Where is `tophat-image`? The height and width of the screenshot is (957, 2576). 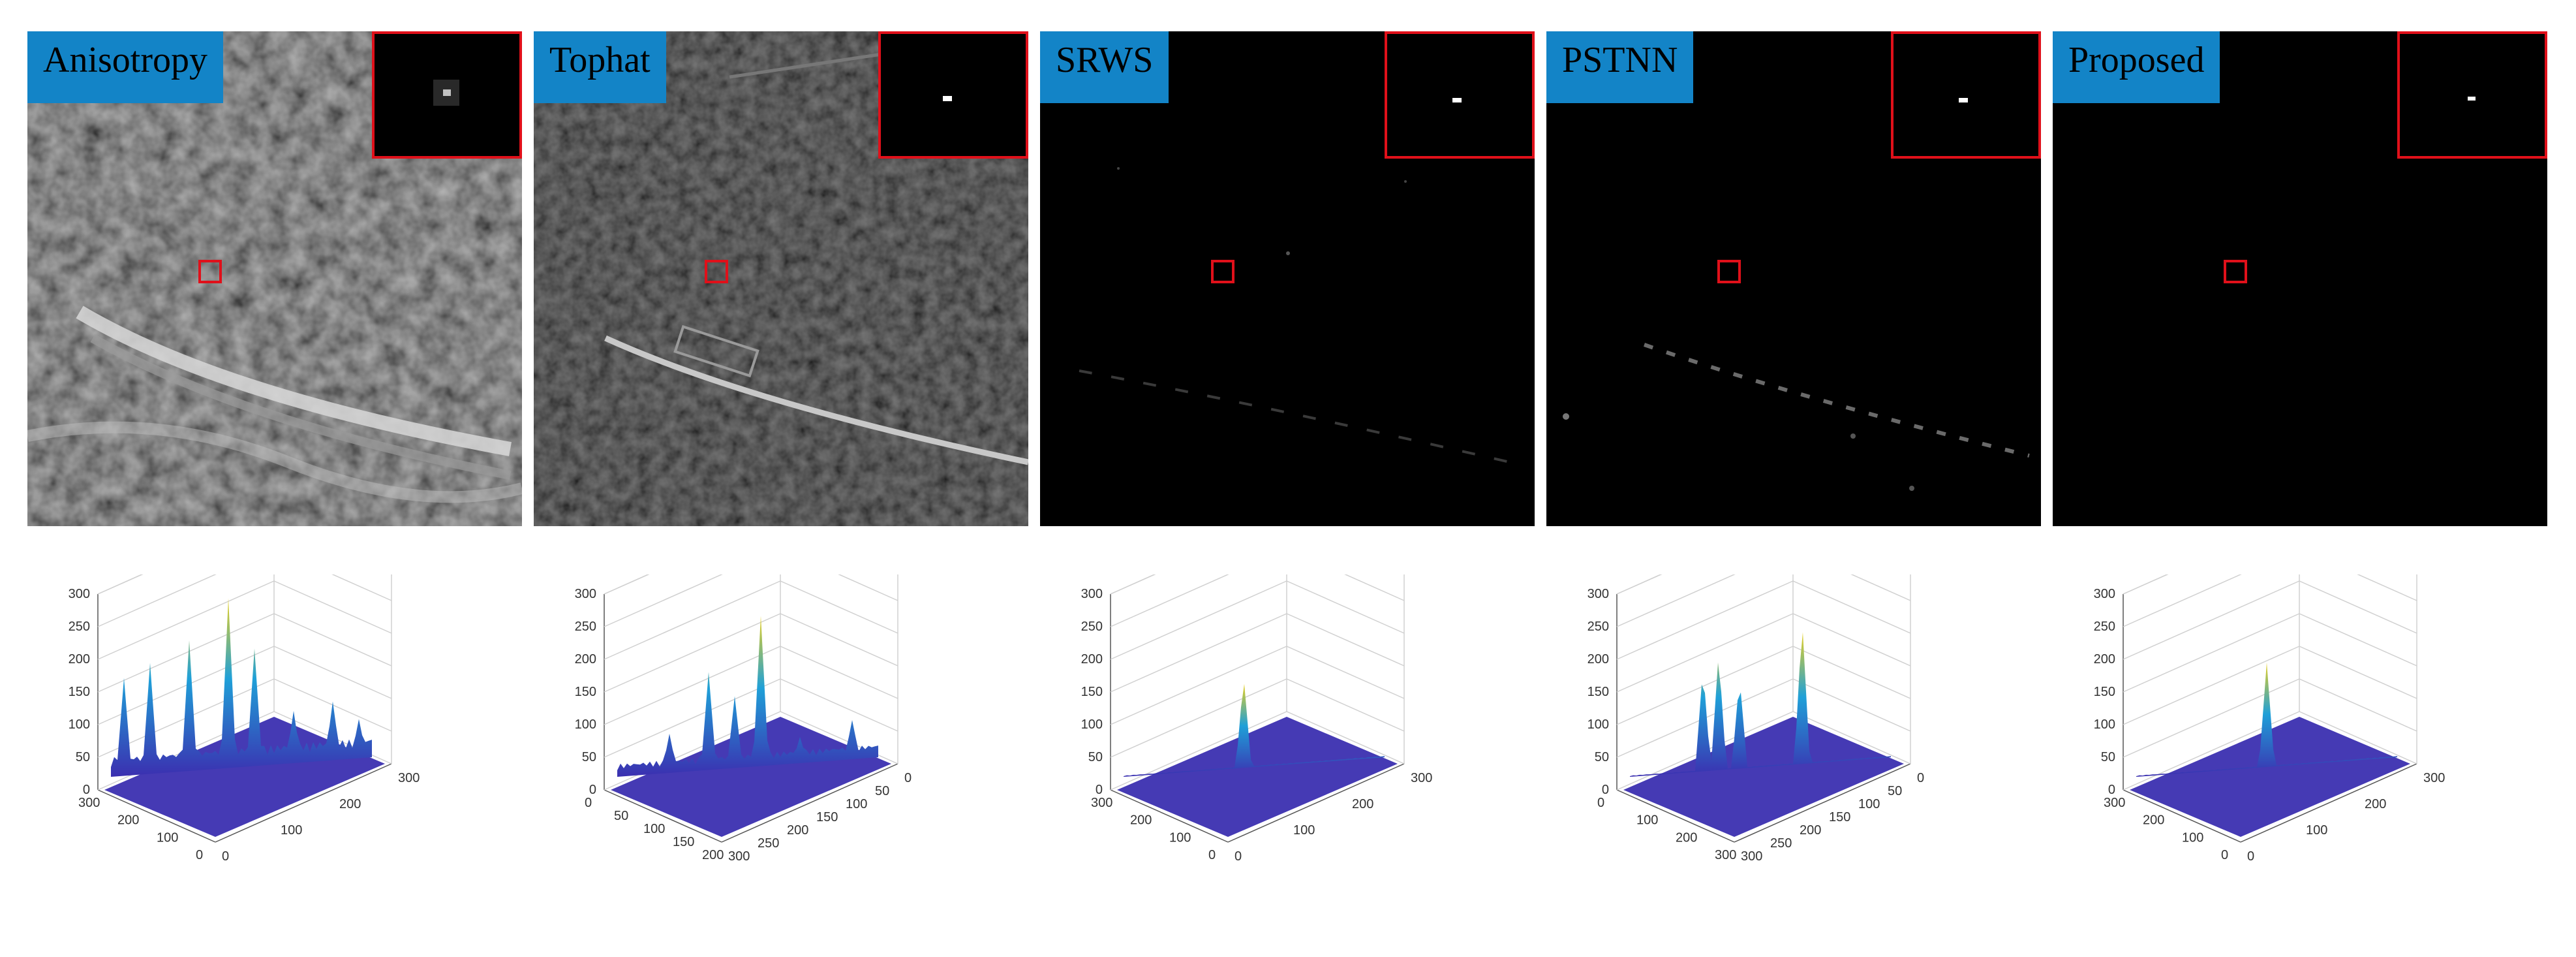
tophat-image is located at coordinates (781, 278).